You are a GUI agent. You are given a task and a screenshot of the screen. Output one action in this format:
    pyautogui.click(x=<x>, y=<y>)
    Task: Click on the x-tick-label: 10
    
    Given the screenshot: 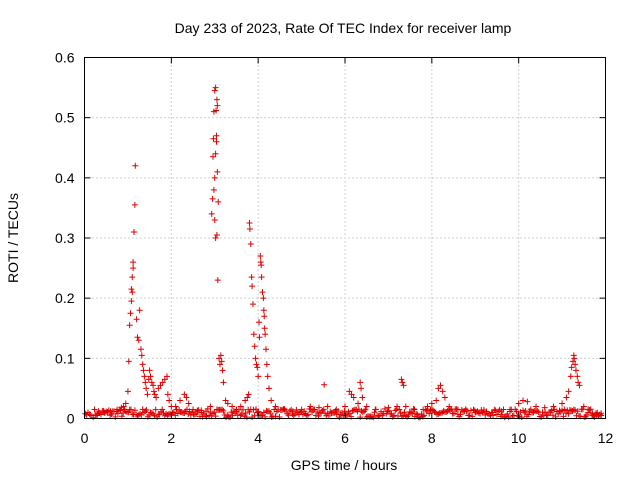 What is the action you would take?
    pyautogui.click(x=519, y=438)
    